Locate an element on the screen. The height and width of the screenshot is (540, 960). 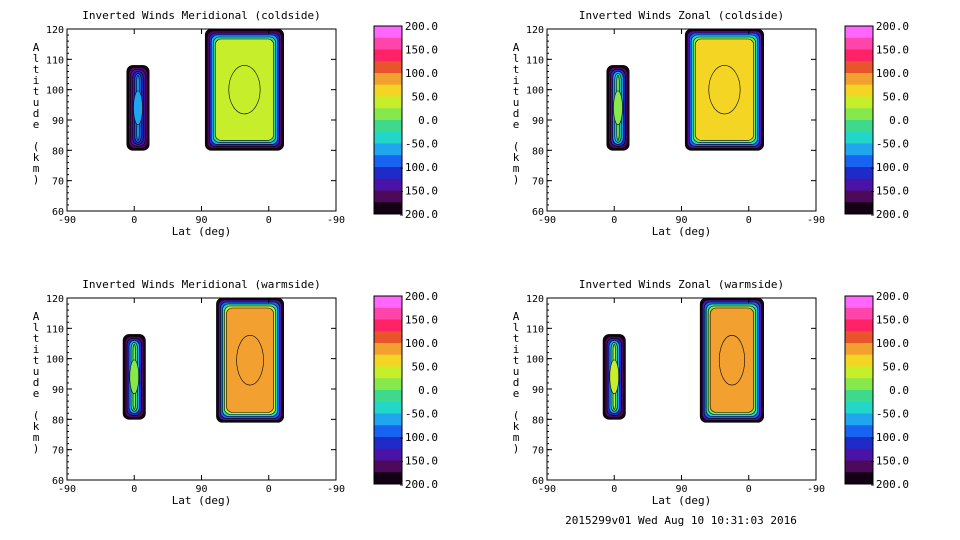
colorbar-tick-label: -200.0 is located at coordinates (418, 214).